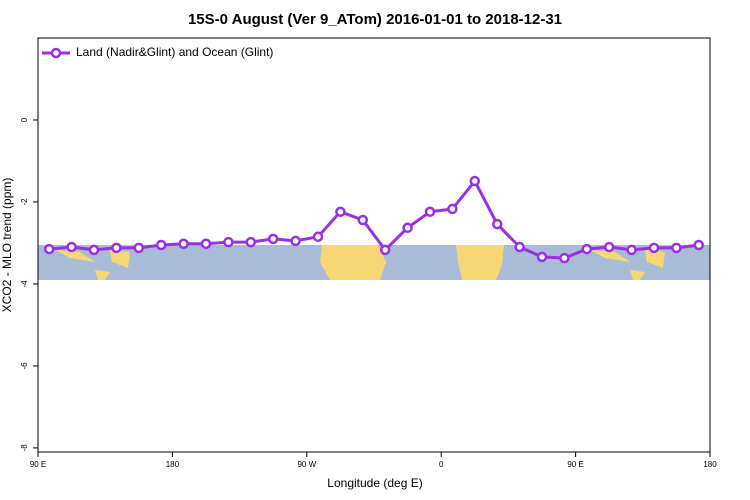 The height and width of the screenshot is (500, 750). I want to click on y-tick-label: -8, so click(24, 448).